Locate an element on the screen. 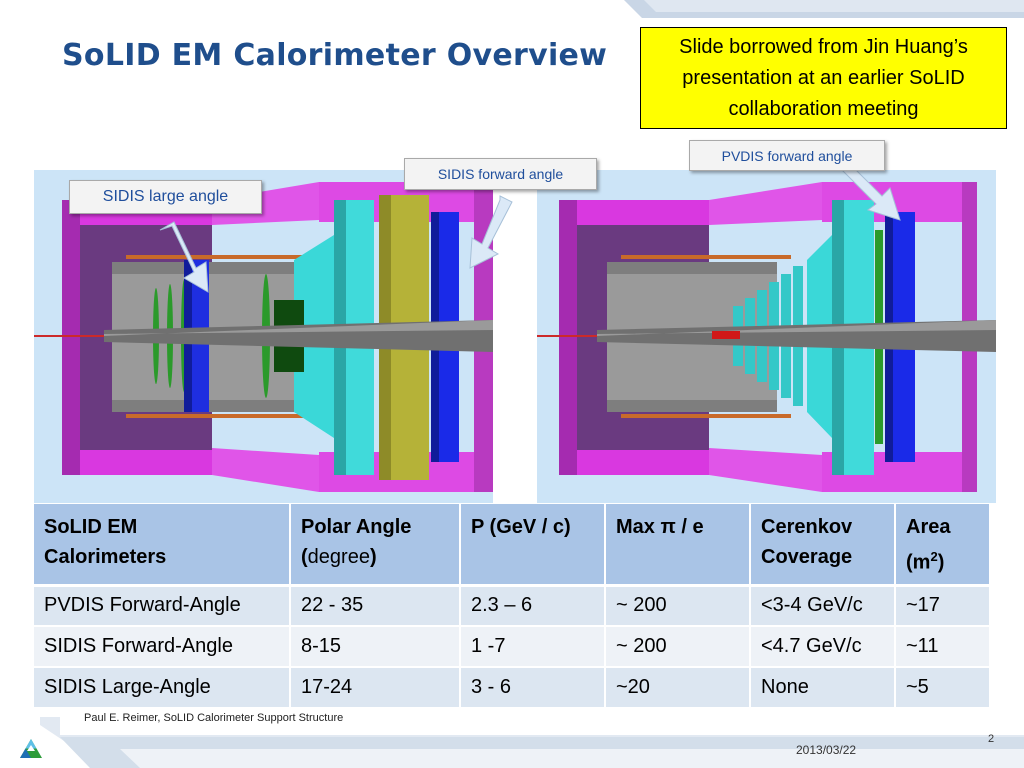 This screenshot has height=768, width=1024. table-cell: None is located at coordinates (823, 688).